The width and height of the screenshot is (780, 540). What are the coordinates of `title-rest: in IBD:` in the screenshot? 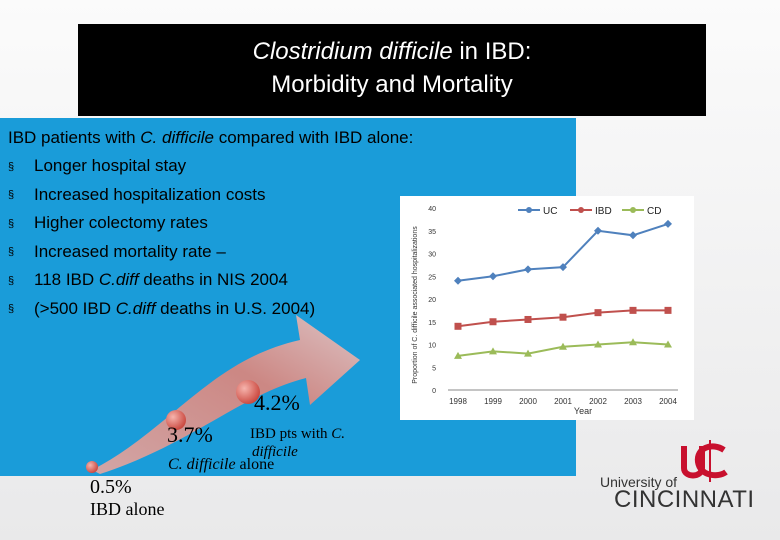 It's located at (492, 51).